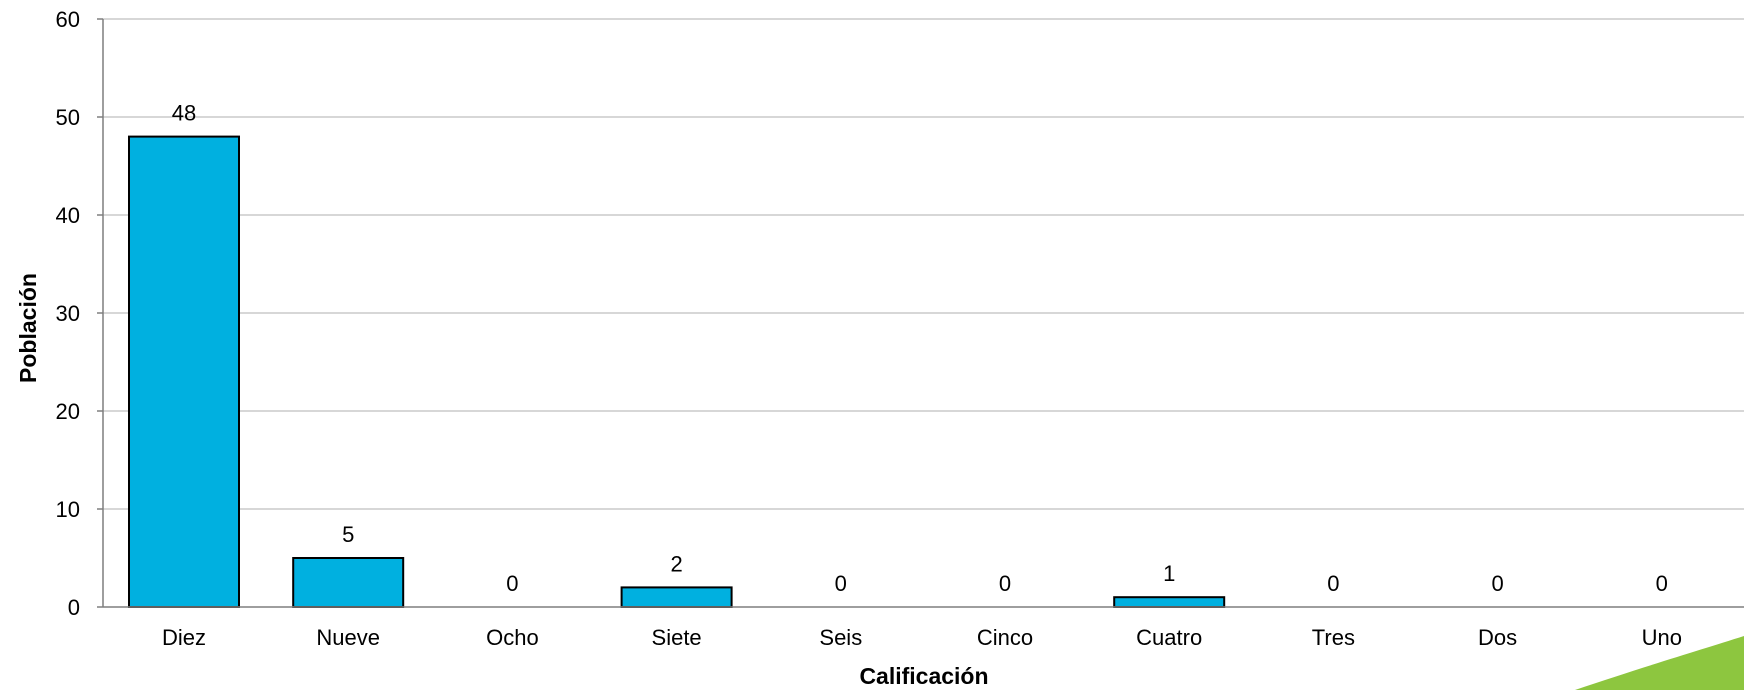  What do you see at coordinates (512, 637) in the screenshot?
I see `x-tick-label: Ocho` at bounding box center [512, 637].